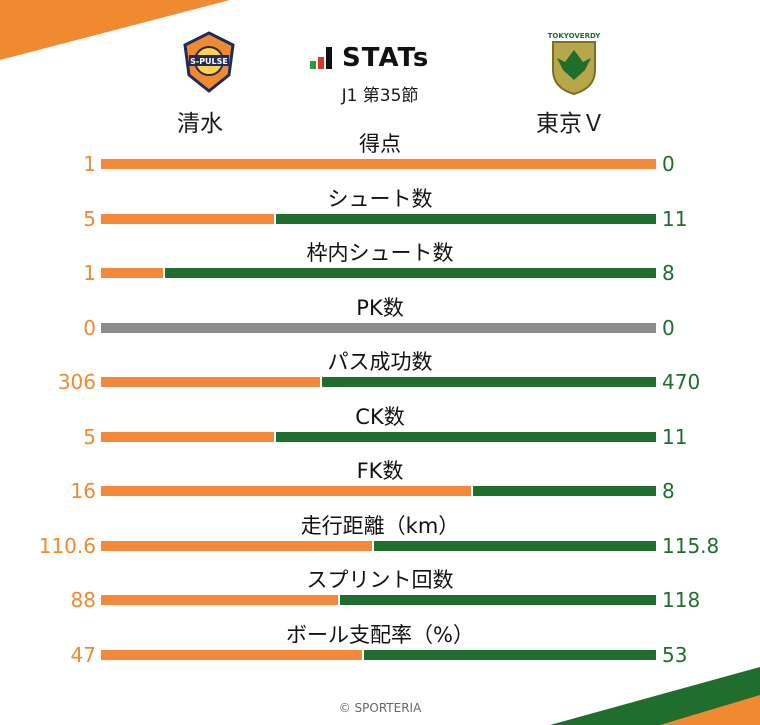  I want to click on stat-label: ボール支配率（%）, so click(380, 634).